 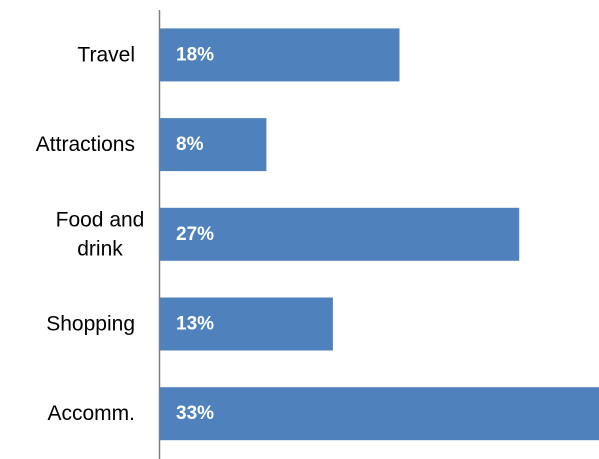 I want to click on category-label-0: Travel, so click(x=106, y=54).